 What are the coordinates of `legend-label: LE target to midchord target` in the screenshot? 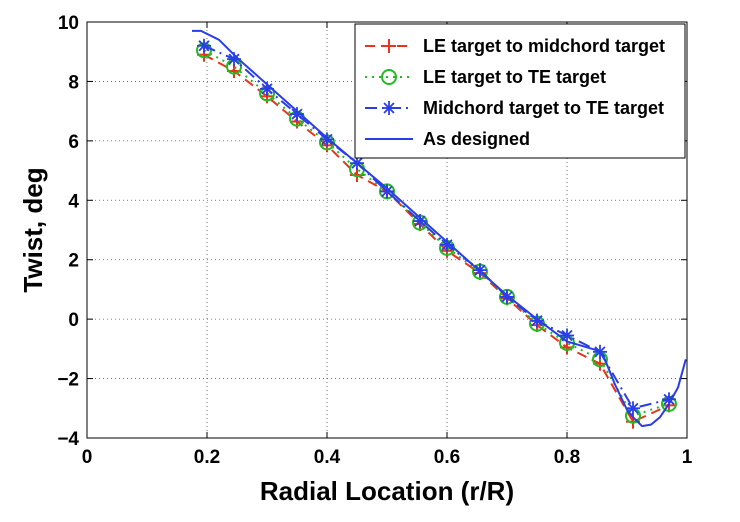 It's located at (544, 46).